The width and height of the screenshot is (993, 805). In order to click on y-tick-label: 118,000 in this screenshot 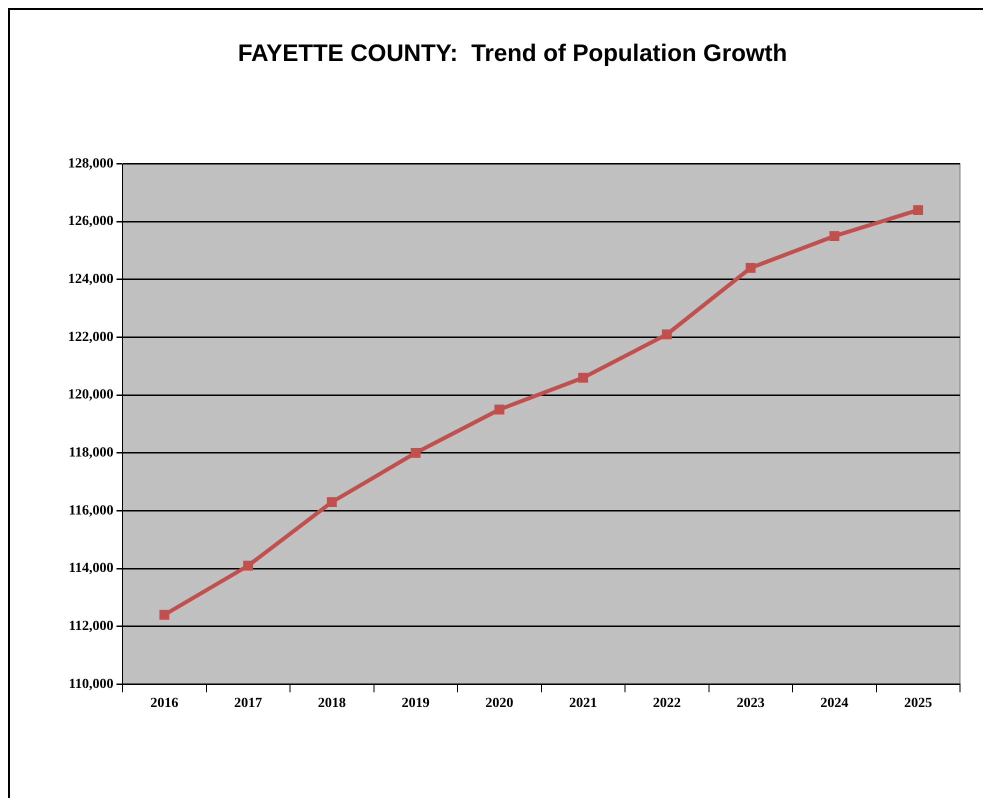, I will do `click(91, 453)`.